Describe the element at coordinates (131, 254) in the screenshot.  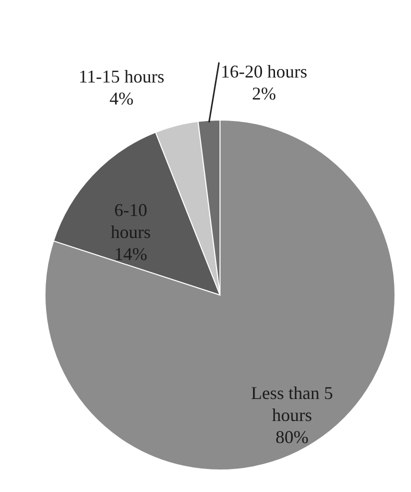
I see `data-label: 14%` at that location.